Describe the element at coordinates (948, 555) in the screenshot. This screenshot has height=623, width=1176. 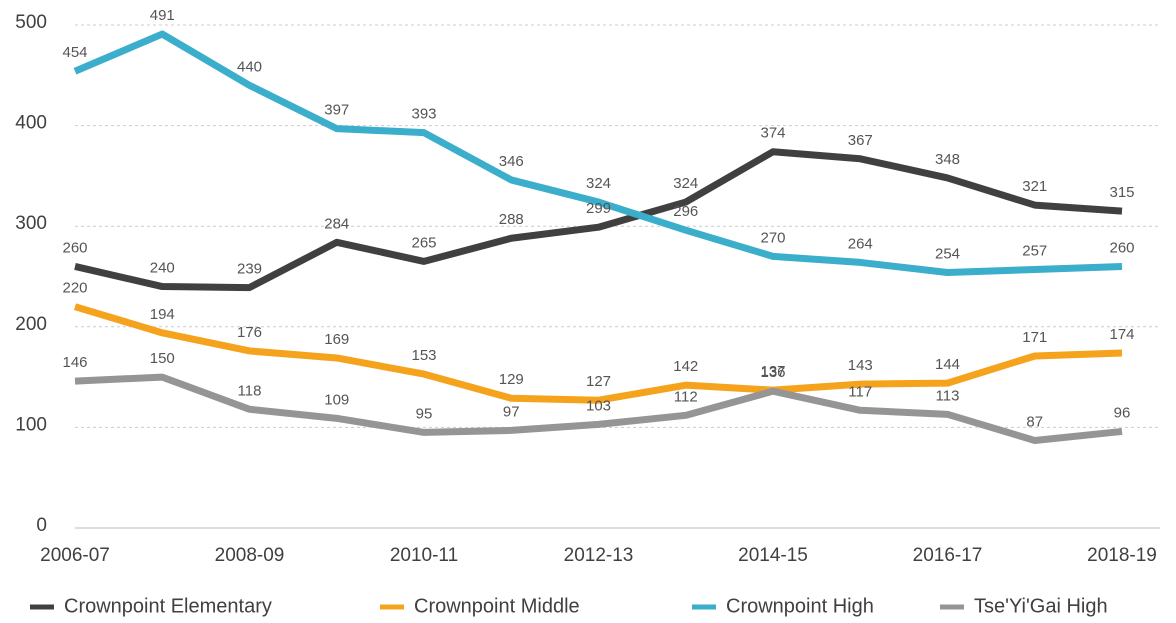
I see `x-tick-label: 2016-17` at that location.